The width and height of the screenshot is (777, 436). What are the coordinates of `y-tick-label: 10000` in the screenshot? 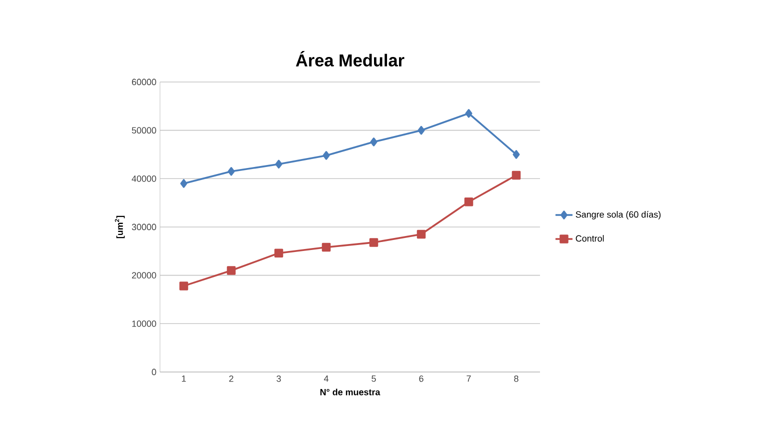 It's located at (144, 323).